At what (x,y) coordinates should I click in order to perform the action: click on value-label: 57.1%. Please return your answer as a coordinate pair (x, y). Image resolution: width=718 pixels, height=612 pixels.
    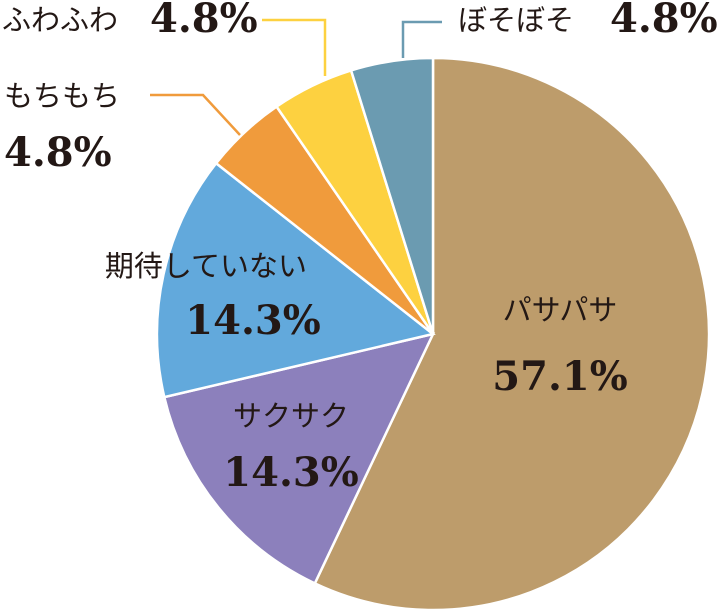
    Looking at the image, I should click on (559, 376).